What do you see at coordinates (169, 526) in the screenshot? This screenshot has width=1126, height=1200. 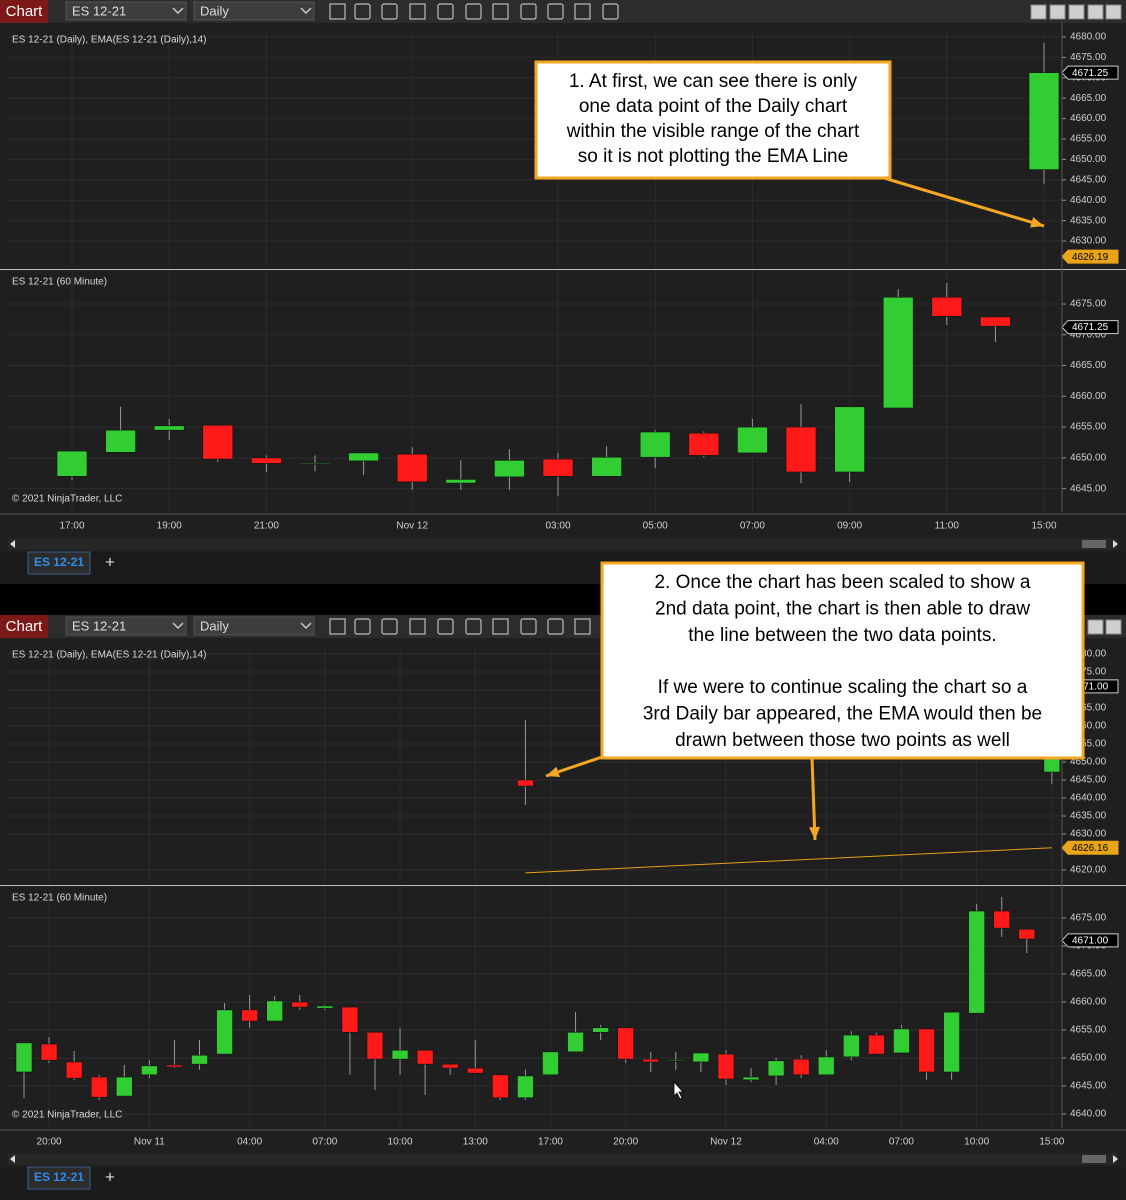 I see `x-tick-label: 19:00` at bounding box center [169, 526].